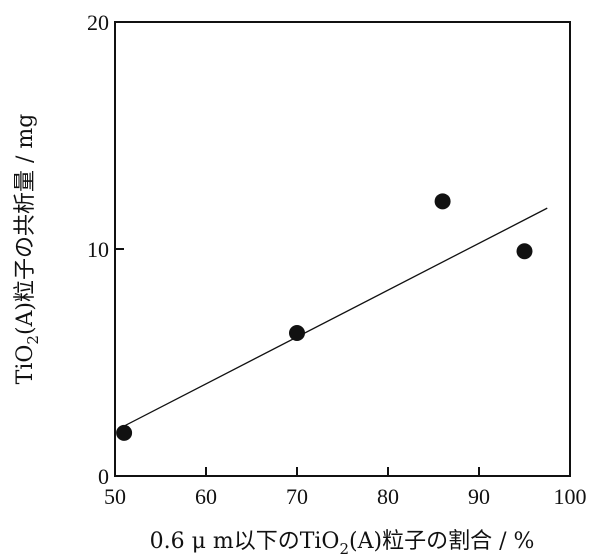 This screenshot has width=591, height=560. What do you see at coordinates (98, 249) in the screenshot?
I see `y-tick-label: 10` at bounding box center [98, 249].